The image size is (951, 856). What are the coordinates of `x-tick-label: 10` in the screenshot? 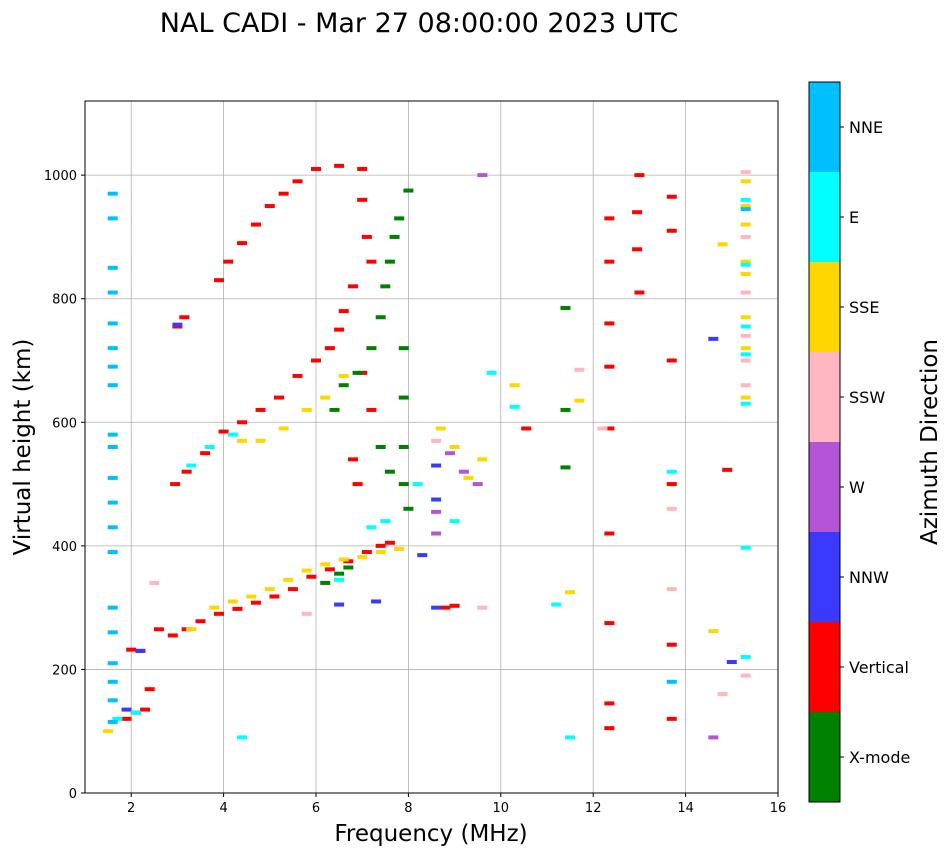 It's located at (501, 808).